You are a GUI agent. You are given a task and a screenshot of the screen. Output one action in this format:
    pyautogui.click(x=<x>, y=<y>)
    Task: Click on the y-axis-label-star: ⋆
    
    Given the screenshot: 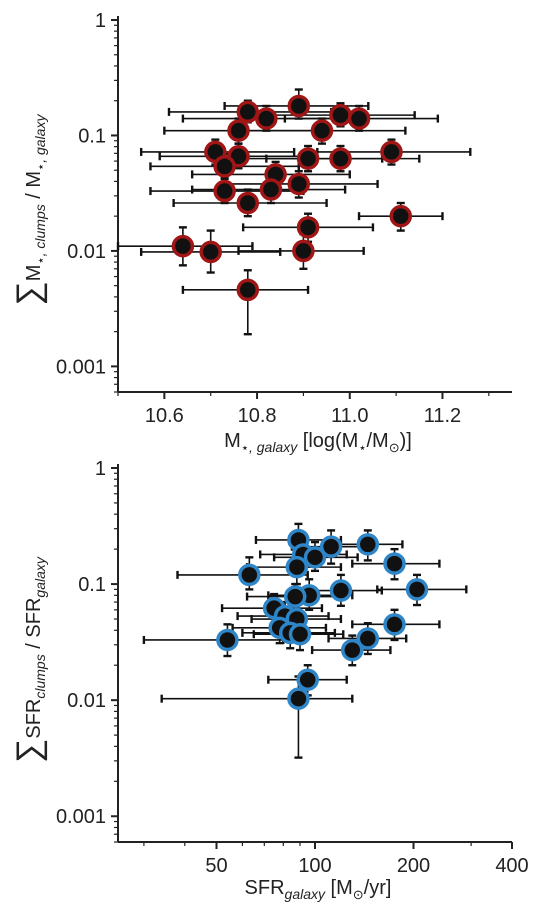 What is the action you would take?
    pyautogui.click(x=40, y=260)
    